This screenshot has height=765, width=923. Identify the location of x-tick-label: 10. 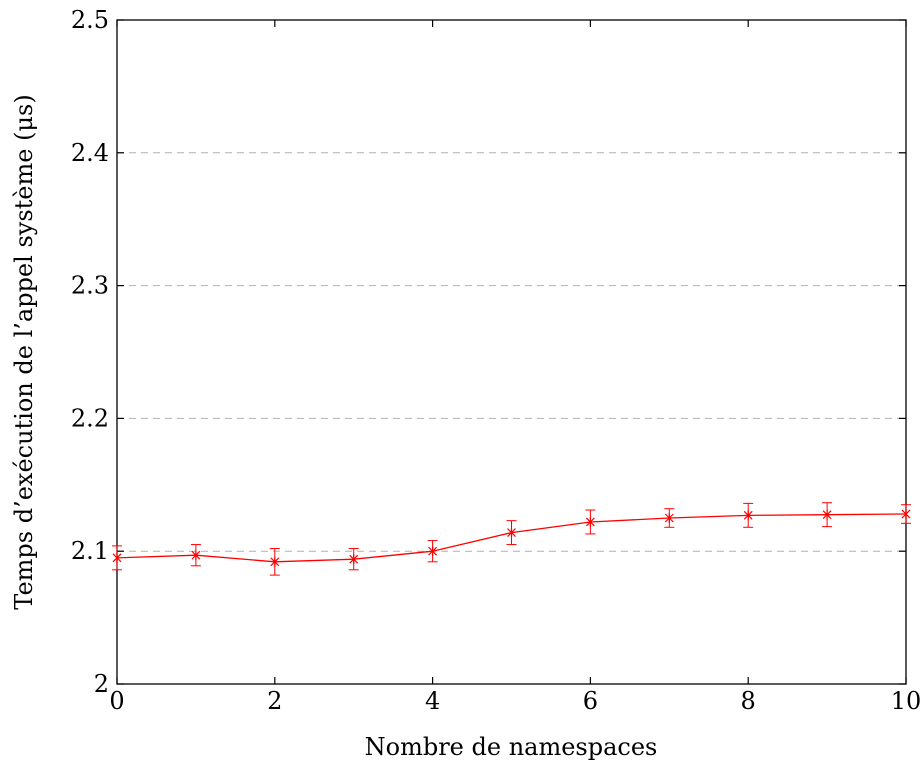
(906, 701).